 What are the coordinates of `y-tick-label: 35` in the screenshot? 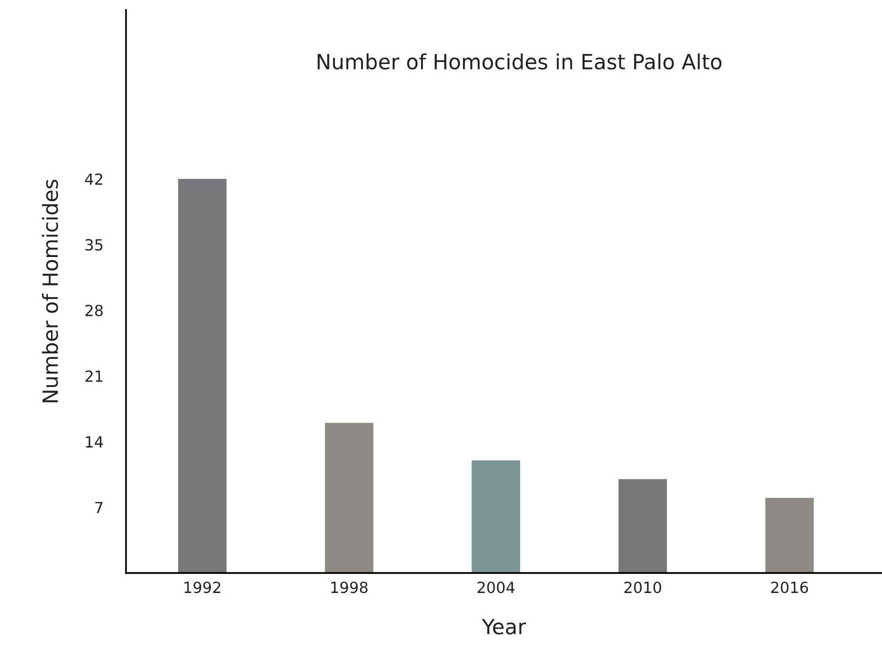 It's located at (94, 245).